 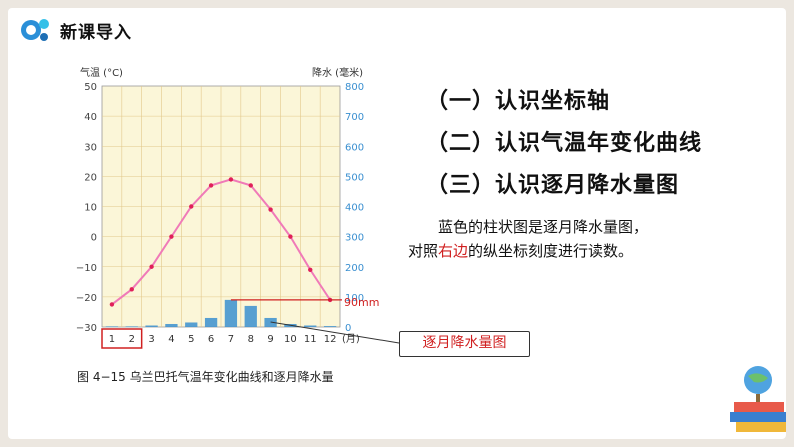 I want to click on outline-item-1: （一）认识坐标轴, so click(x=518, y=101).